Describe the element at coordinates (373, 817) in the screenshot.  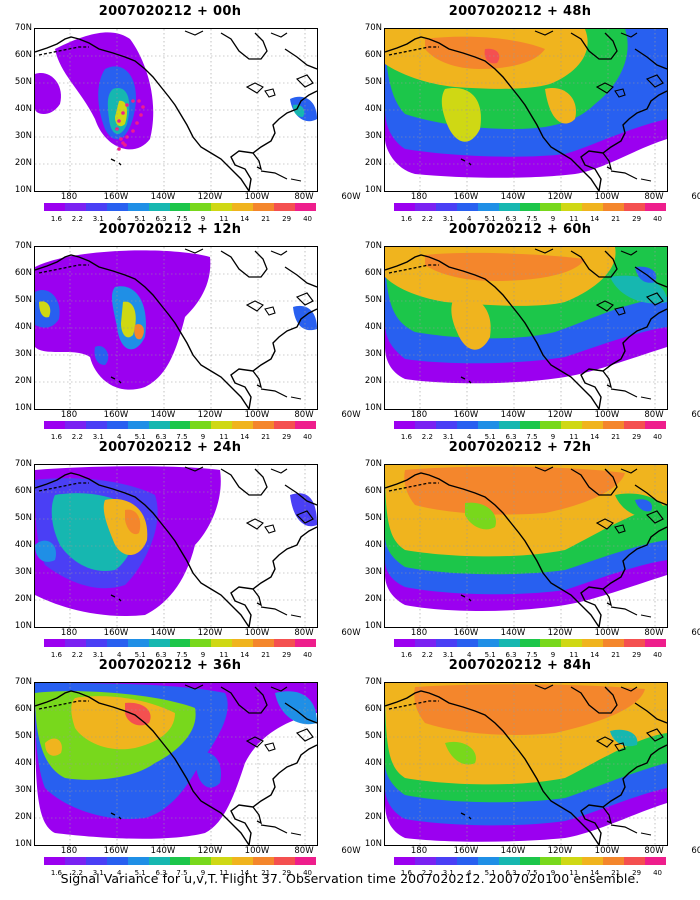
I see `latitude-label: 20N` at that location.